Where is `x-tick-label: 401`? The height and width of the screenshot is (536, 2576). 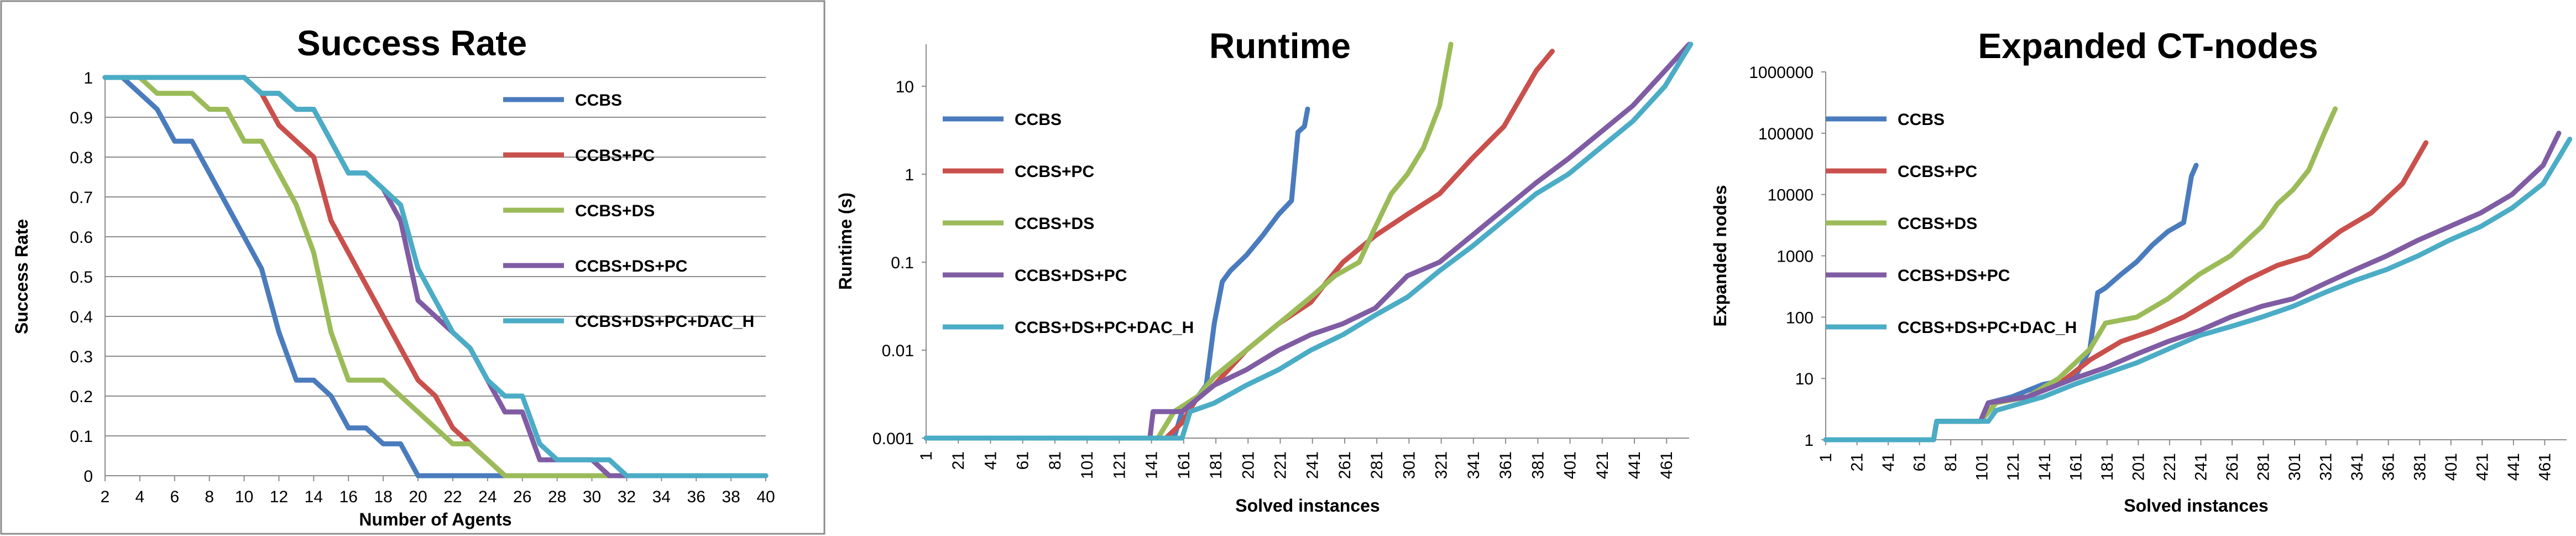 x-tick-label: 401 is located at coordinates (1570, 465).